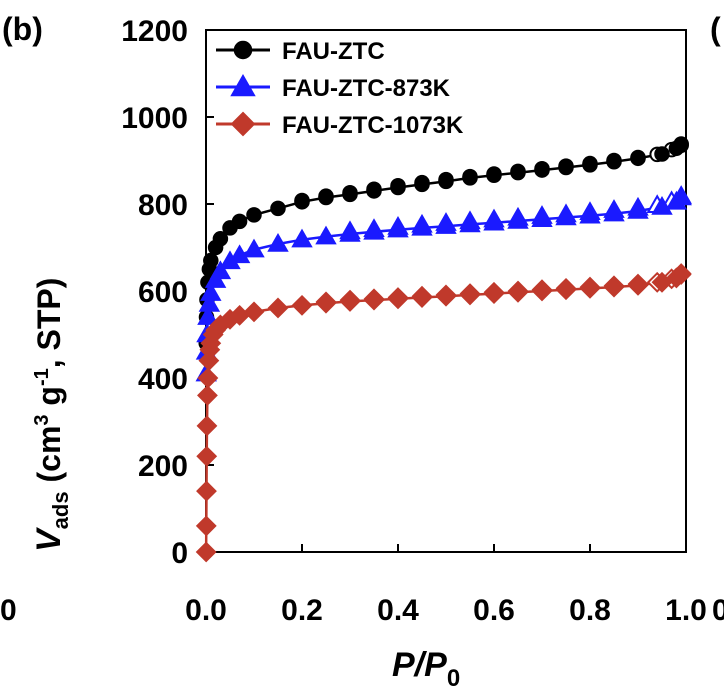  I want to click on y-title-sup: 3, so click(42, 419).